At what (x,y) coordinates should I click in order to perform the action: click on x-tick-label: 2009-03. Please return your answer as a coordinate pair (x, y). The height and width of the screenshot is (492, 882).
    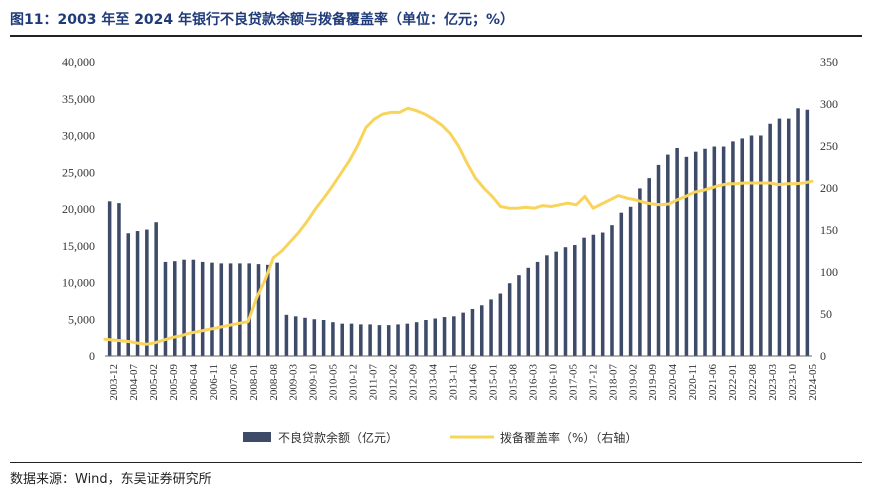
    Looking at the image, I should click on (294, 382).